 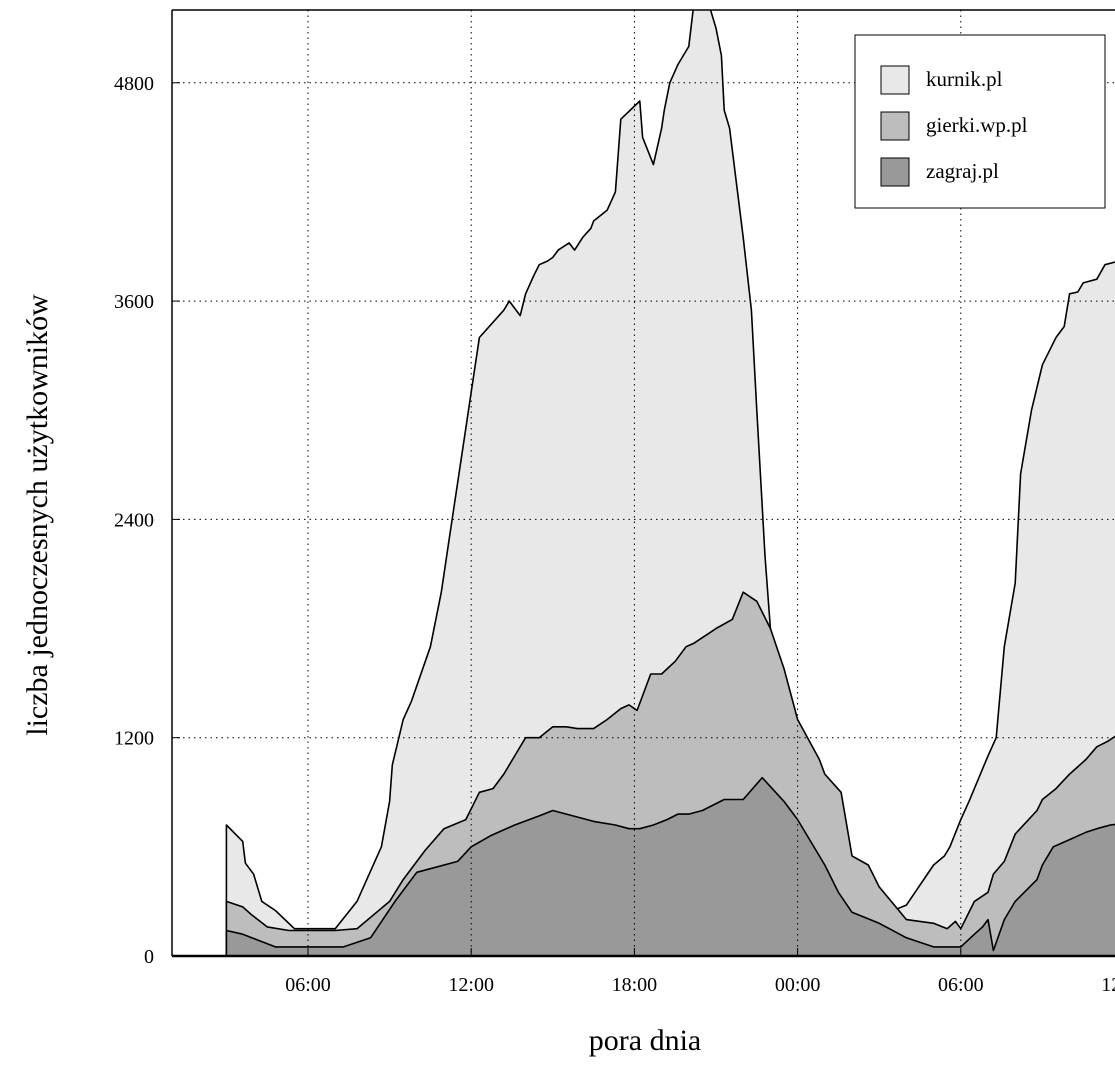 I want to click on legend-label: kurnik.pl, so click(x=964, y=79).